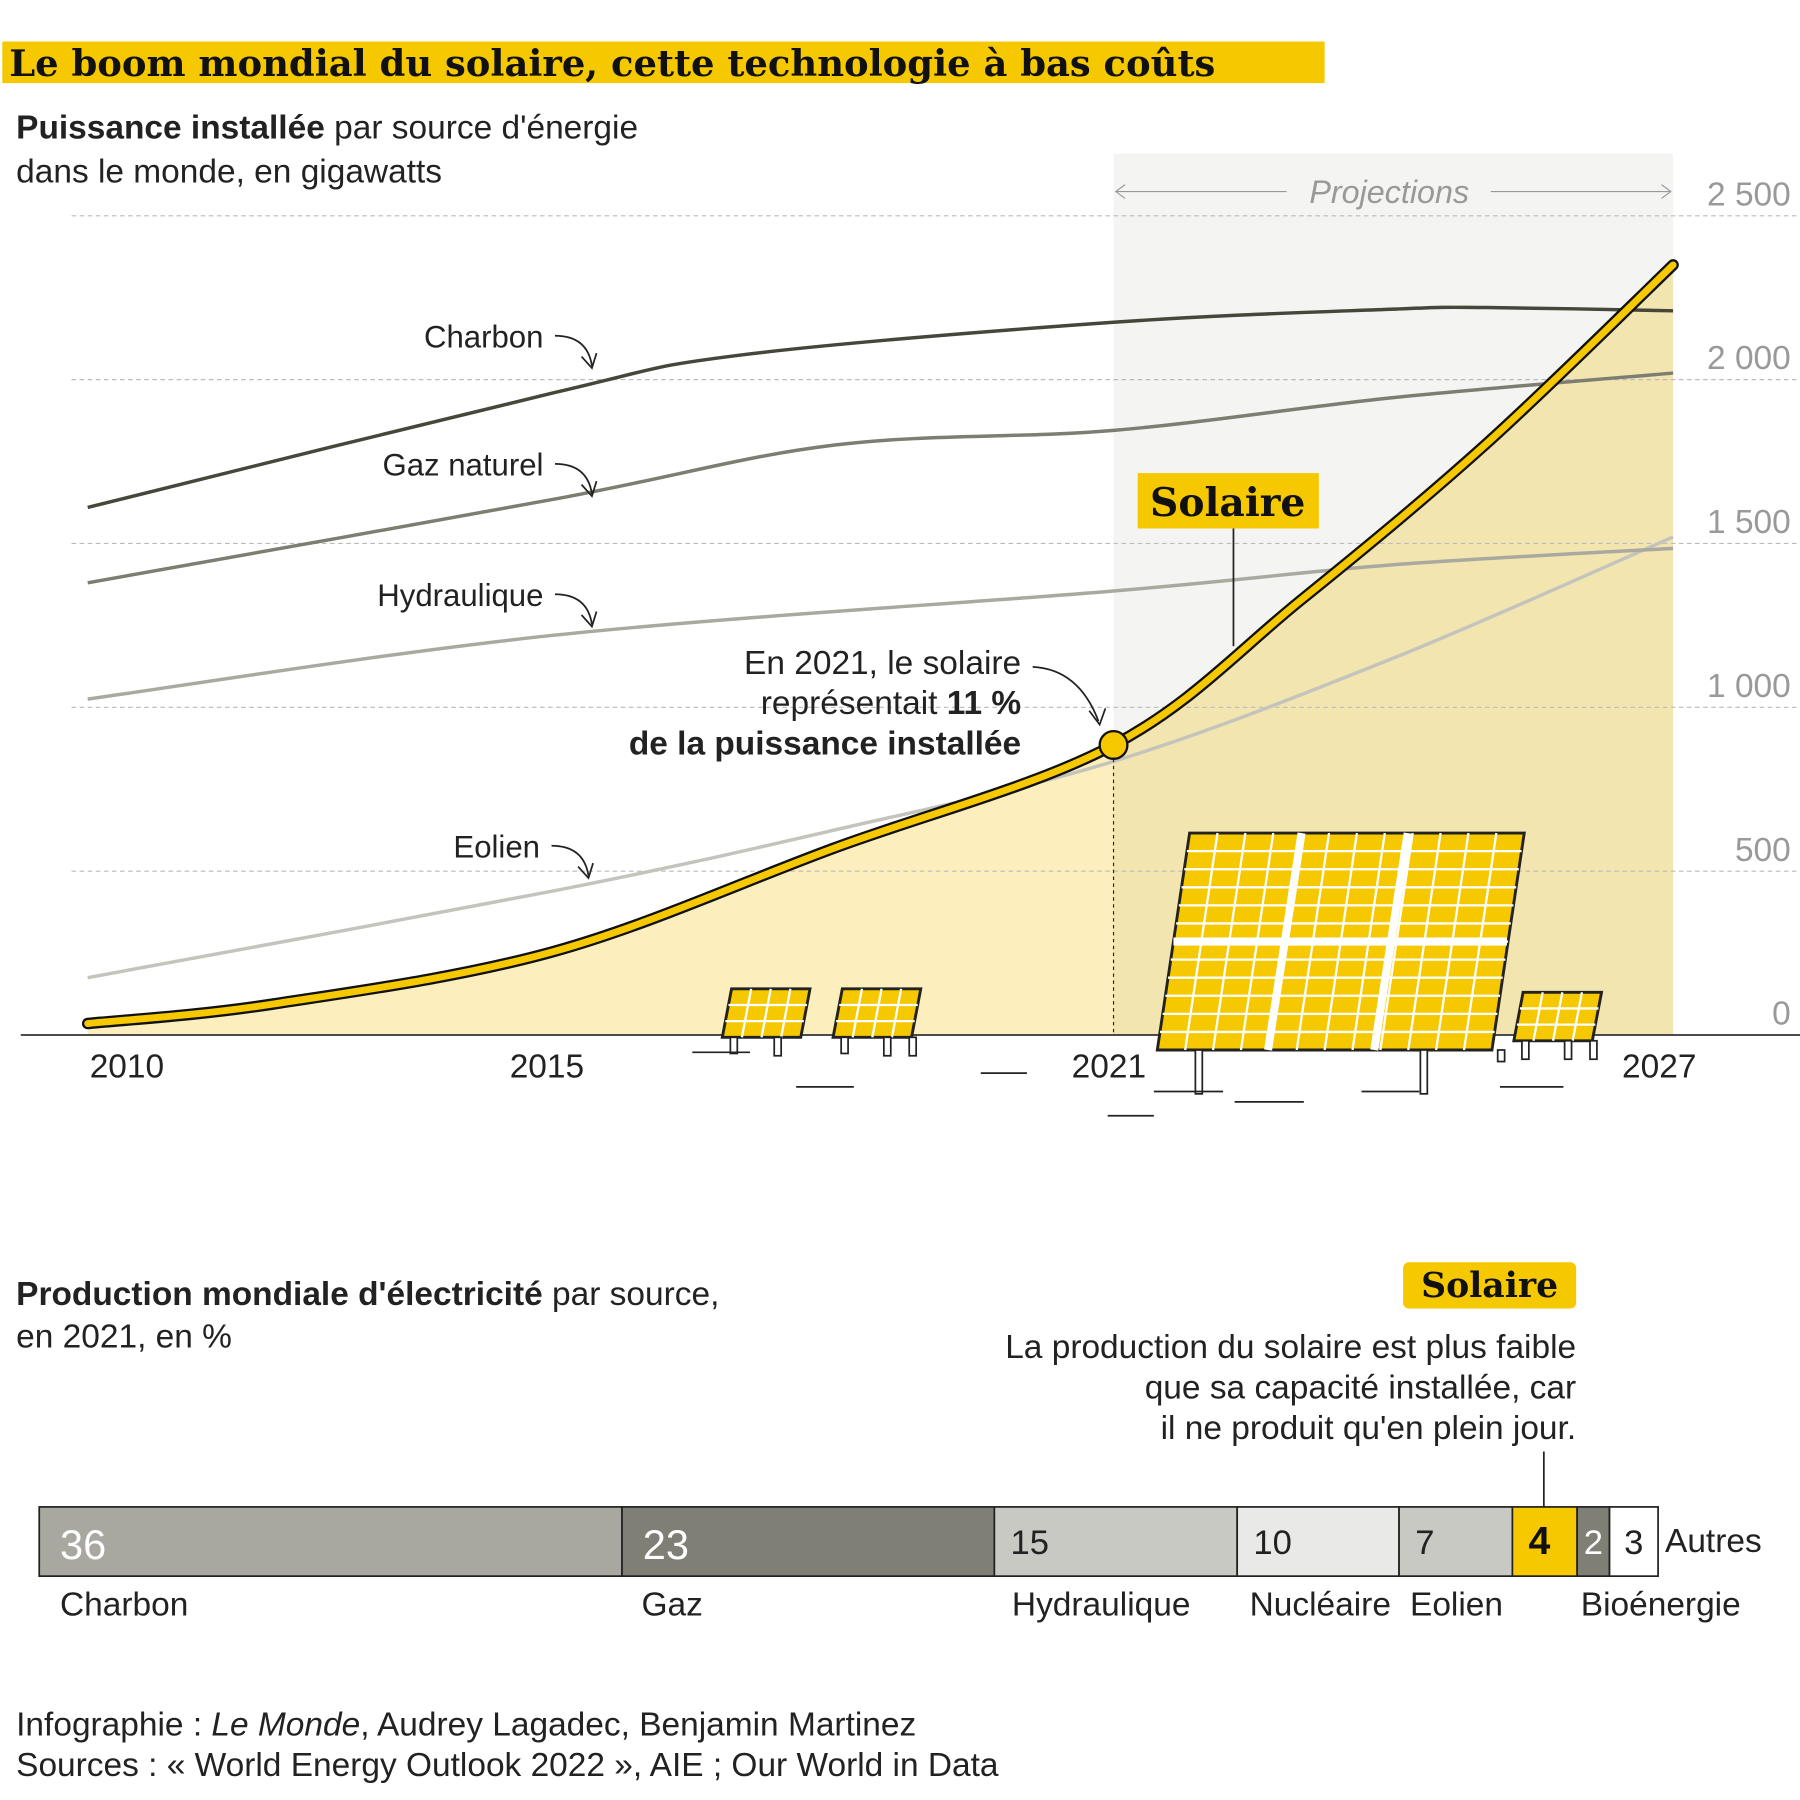 This screenshot has width=1800, height=1800. What do you see at coordinates (1540, 1541) in the screenshot?
I see `bar-value: 4` at bounding box center [1540, 1541].